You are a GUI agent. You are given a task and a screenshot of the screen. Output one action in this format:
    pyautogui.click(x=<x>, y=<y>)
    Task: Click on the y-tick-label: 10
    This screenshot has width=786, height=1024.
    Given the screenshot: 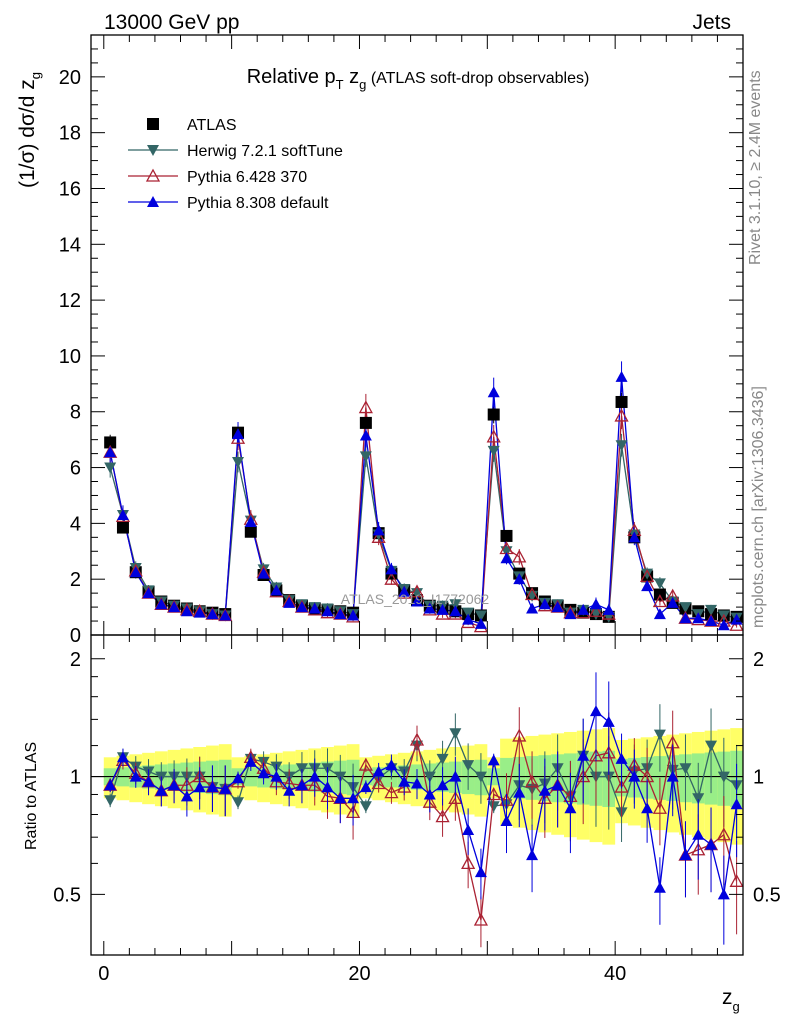 What is the action you would take?
    pyautogui.click(x=70, y=357)
    